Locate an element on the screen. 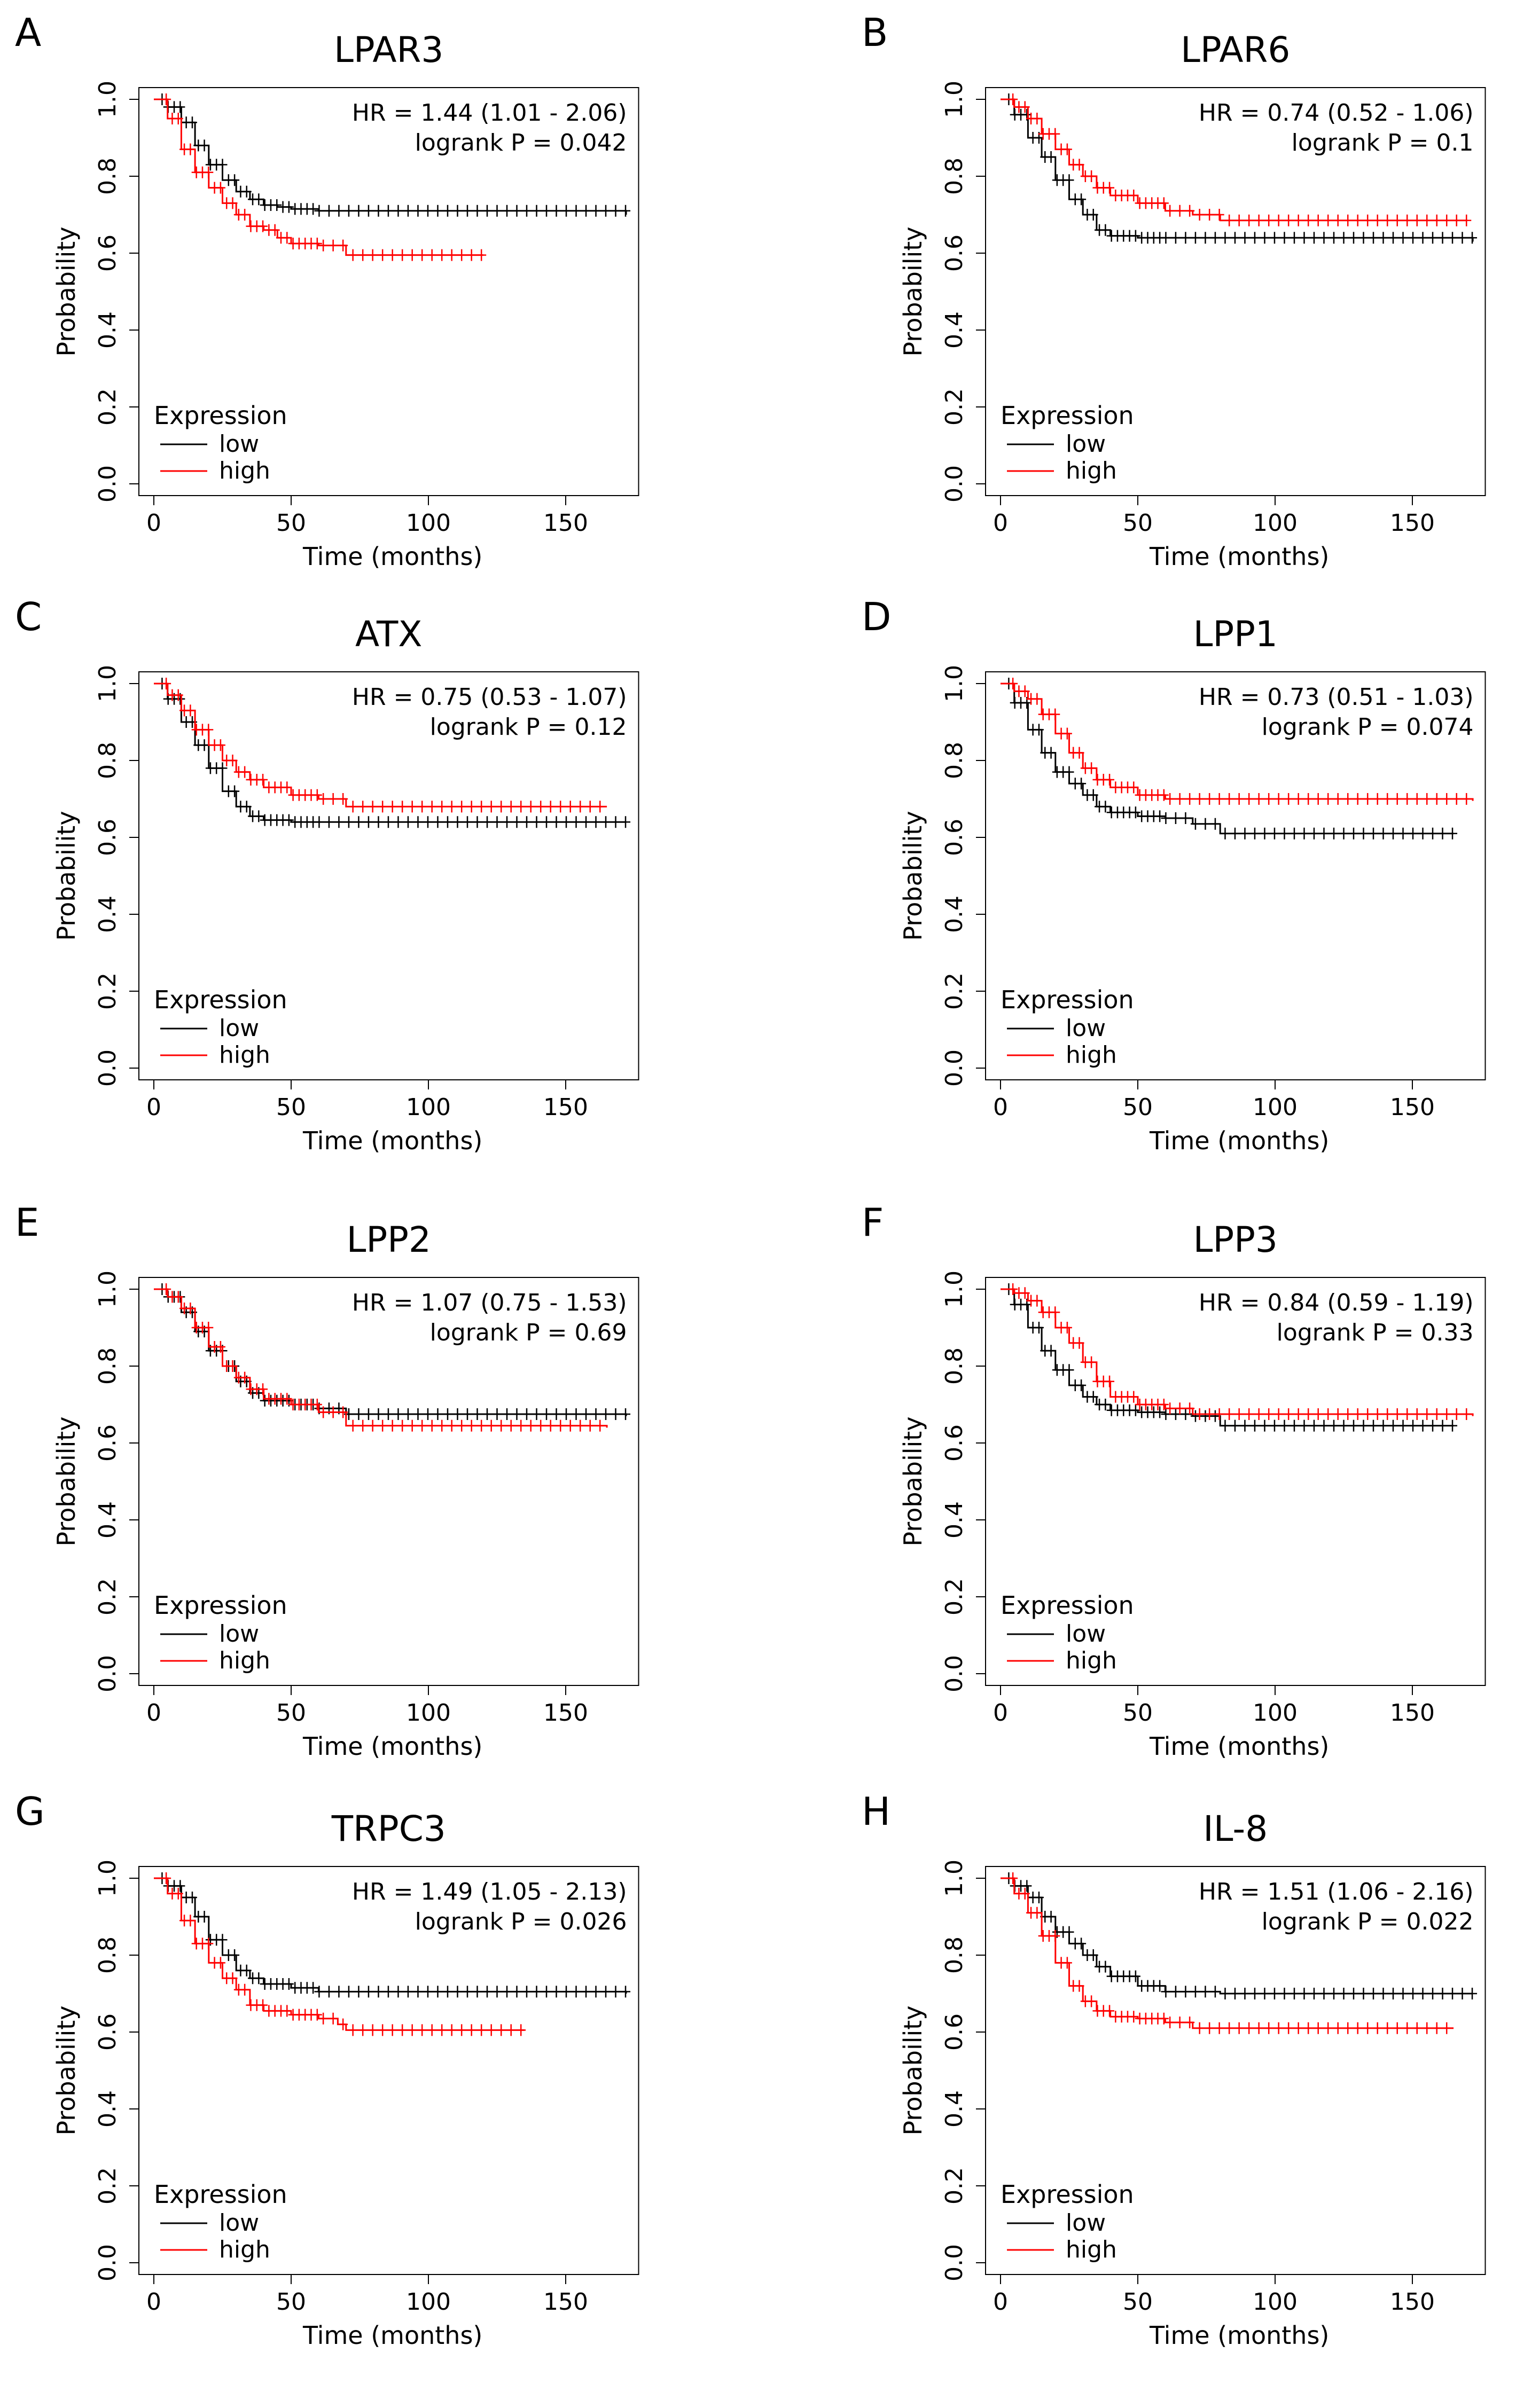  logrank-p-text: logrank P = 0.026 is located at coordinates (521, 1921).